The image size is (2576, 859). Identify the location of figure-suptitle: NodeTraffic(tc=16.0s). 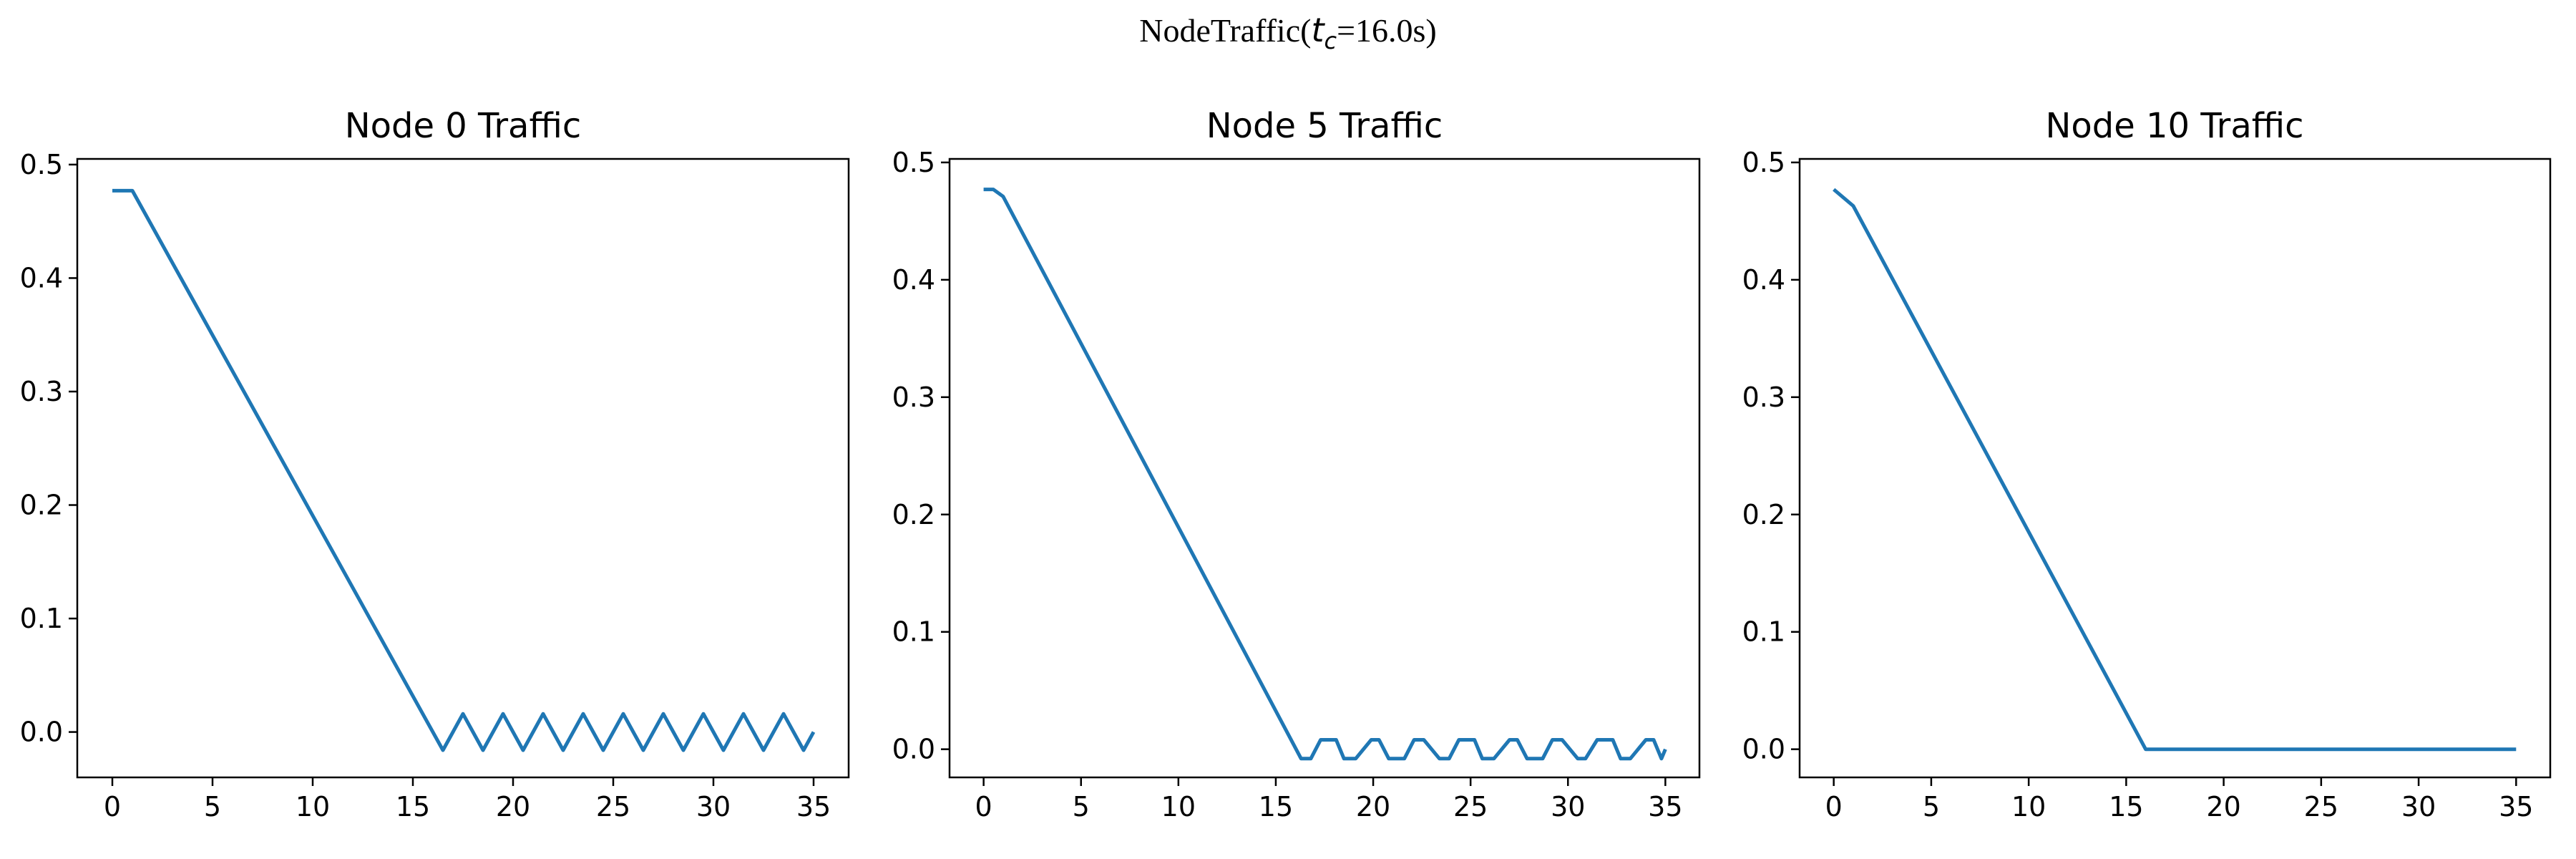
(1288, 32).